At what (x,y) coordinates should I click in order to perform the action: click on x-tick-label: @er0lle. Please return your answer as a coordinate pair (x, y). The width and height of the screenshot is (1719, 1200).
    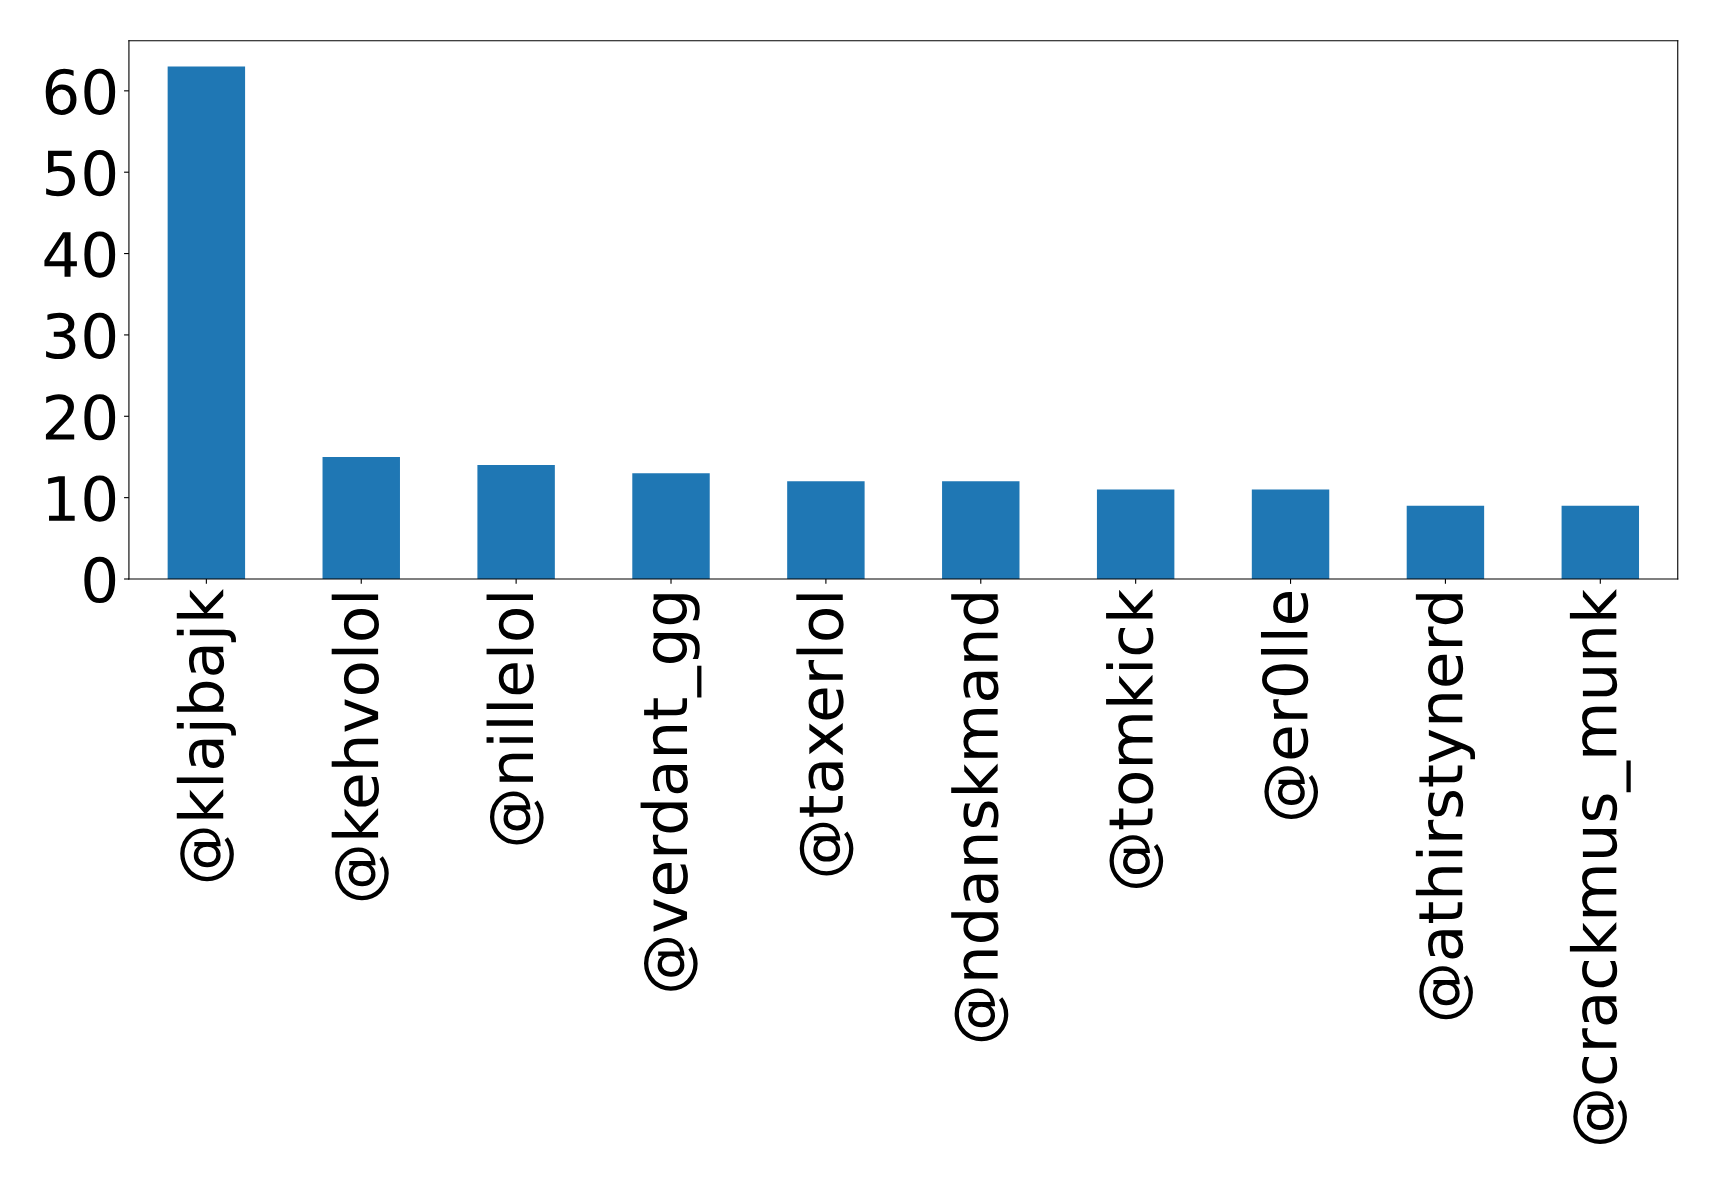
    Looking at the image, I should click on (1289, 705).